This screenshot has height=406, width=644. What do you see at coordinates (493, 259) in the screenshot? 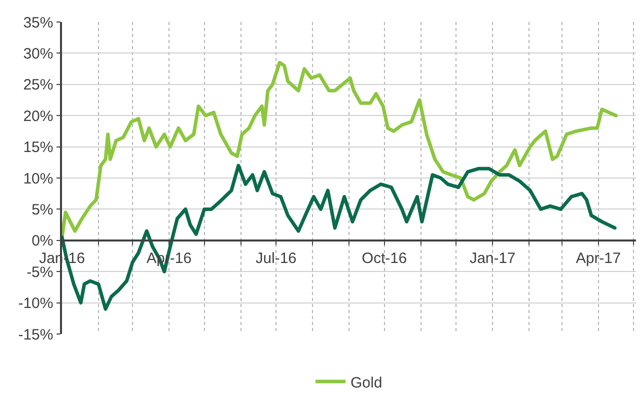
I see `x-tick-label: Jan-17` at bounding box center [493, 259].